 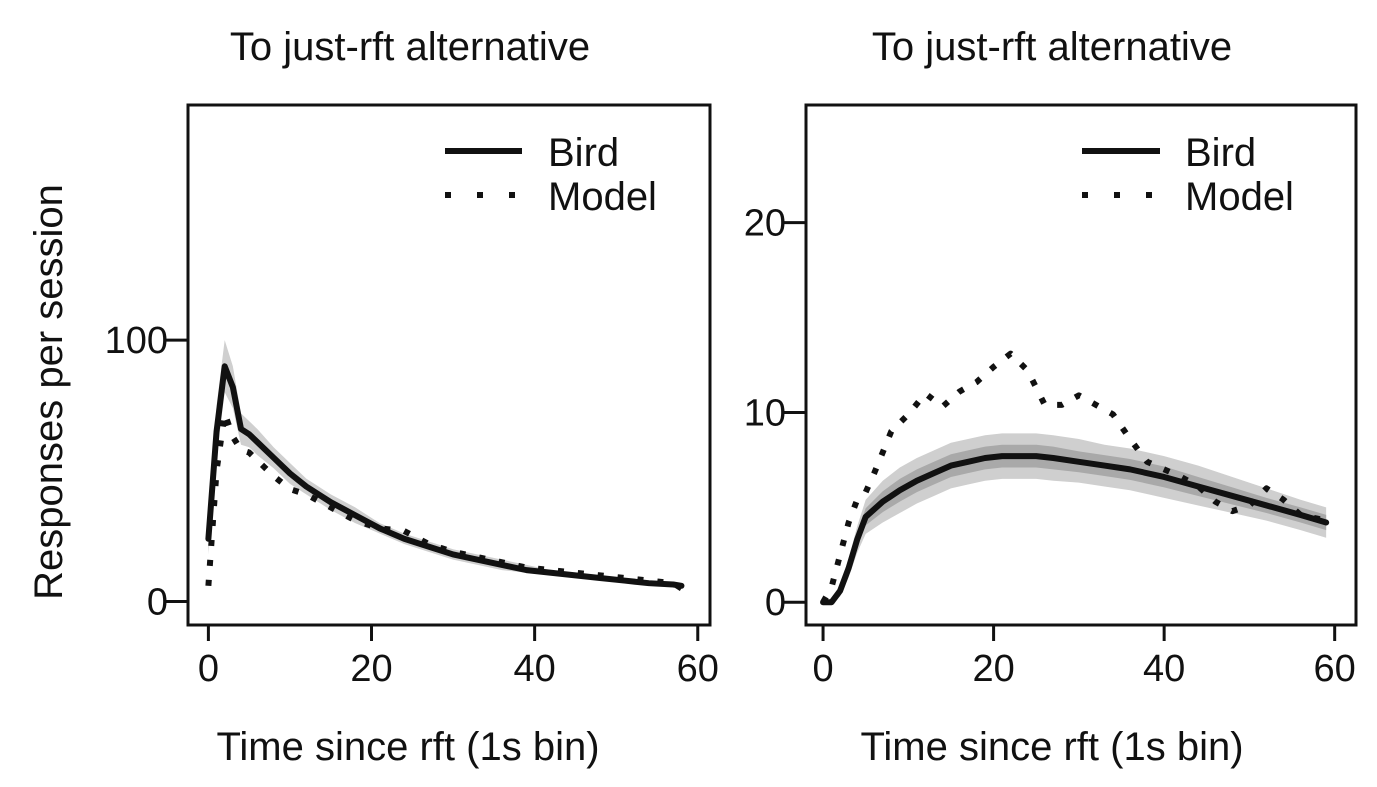 What do you see at coordinates (458, 657) in the screenshot?
I see `panel-1-xticks: 0 20 40 60` at bounding box center [458, 657].